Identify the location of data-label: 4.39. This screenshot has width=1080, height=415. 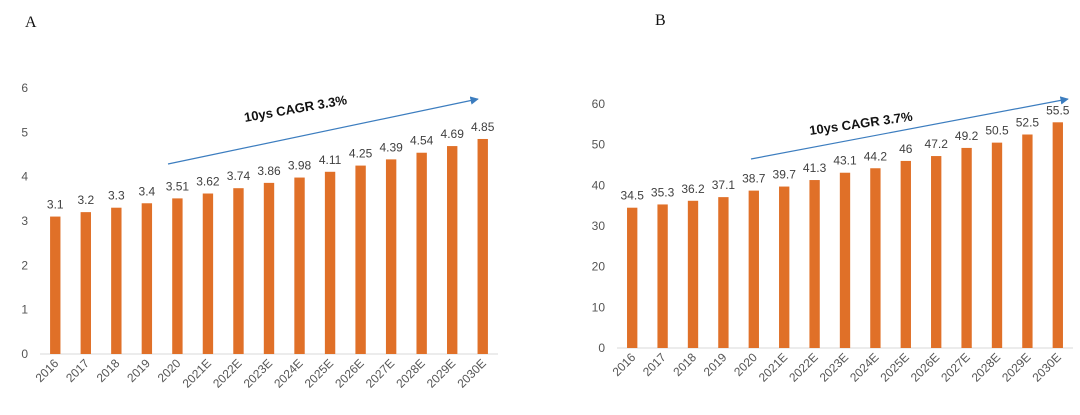
(391, 147).